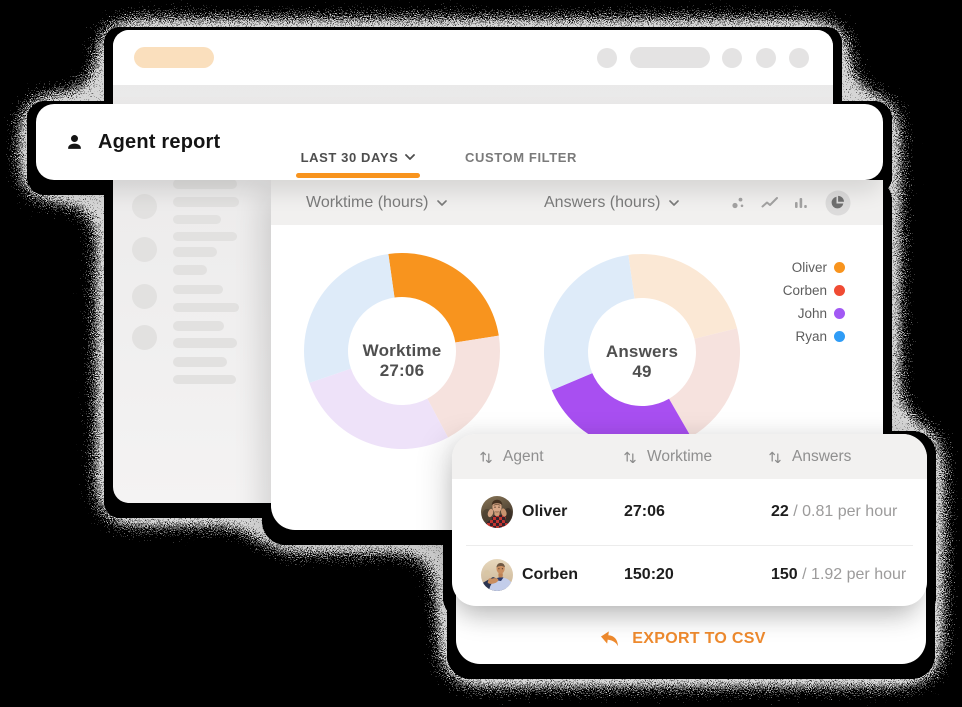 The width and height of the screenshot is (962, 707). What do you see at coordinates (689, 512) in the screenshot?
I see `table-row-oliver: Oliver 27:06 22 / 0.81 per hour` at bounding box center [689, 512].